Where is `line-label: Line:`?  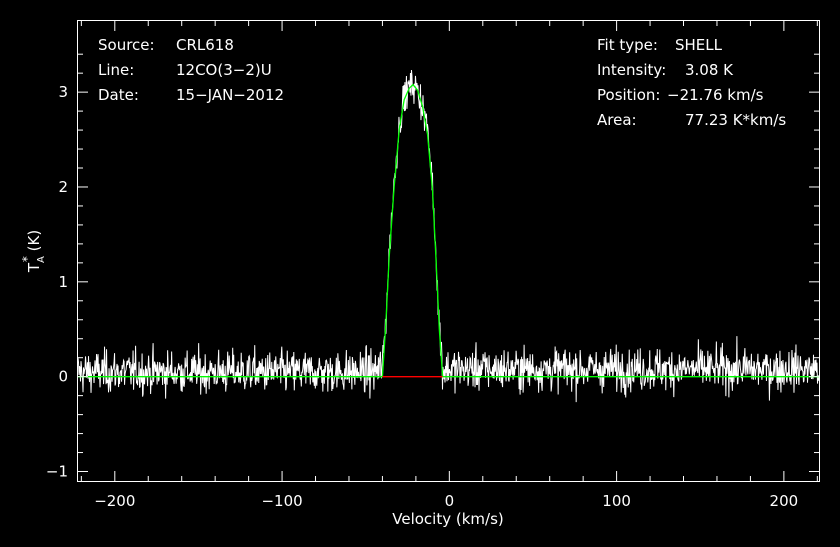 line-label: Line: is located at coordinates (116, 70).